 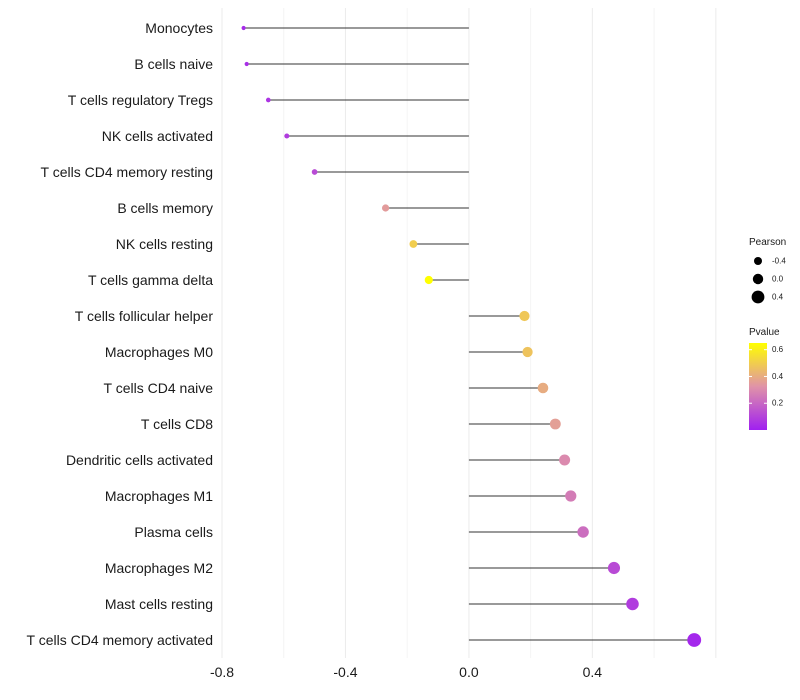 I want to click on category-label: T cells CD4 memory activated, so click(x=120, y=640).